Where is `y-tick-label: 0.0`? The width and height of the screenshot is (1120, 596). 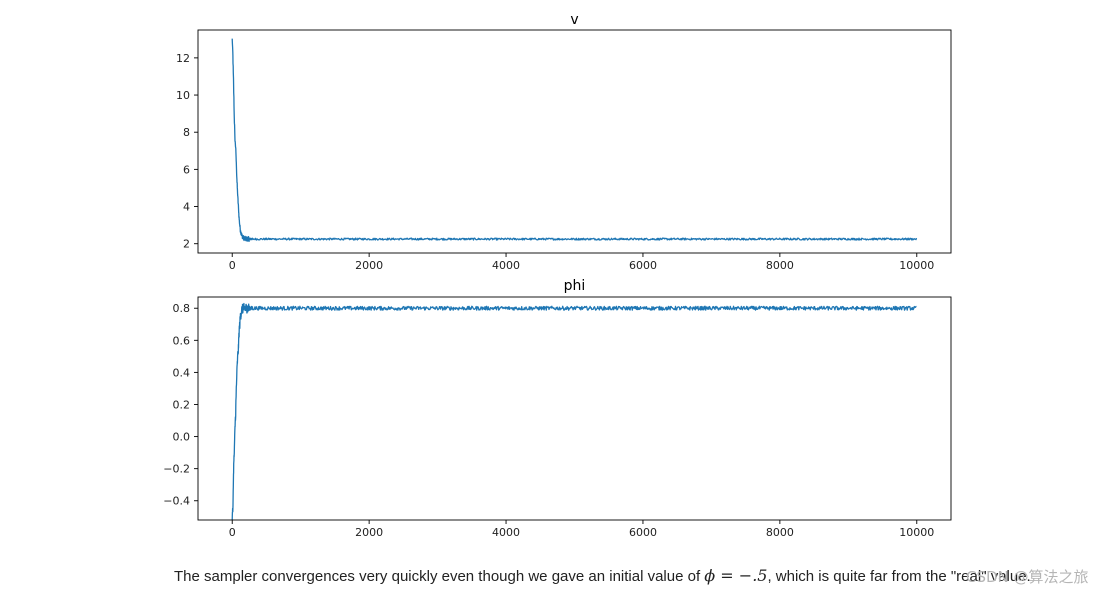 y-tick-label: 0.0 is located at coordinates (182, 437).